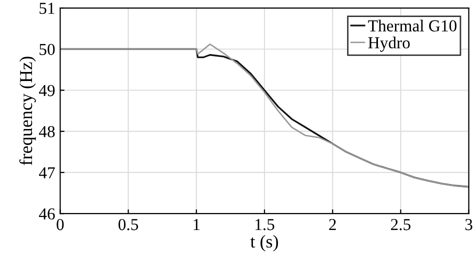  What do you see at coordinates (47, 50) in the screenshot?
I see `y-tick-label: 50` at bounding box center [47, 50].